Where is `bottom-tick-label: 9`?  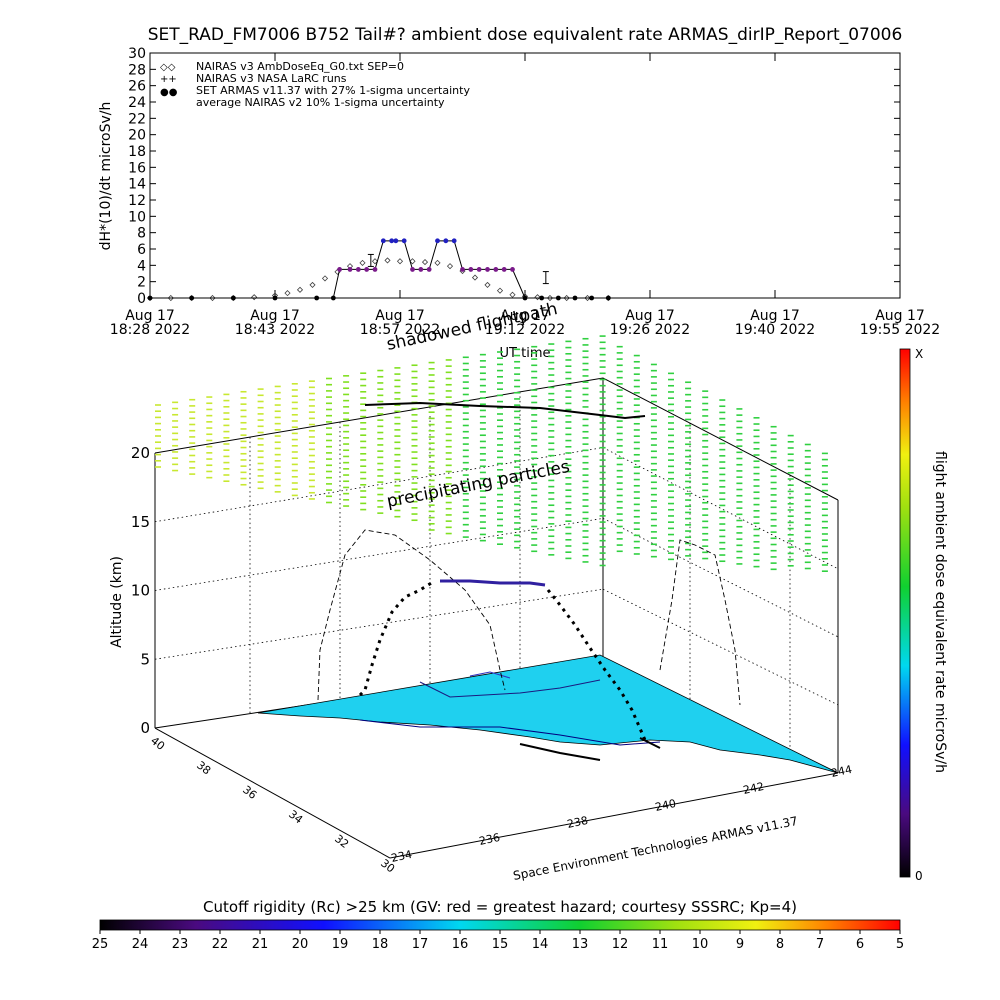
bottom-tick-label: 9 is located at coordinates (740, 944).